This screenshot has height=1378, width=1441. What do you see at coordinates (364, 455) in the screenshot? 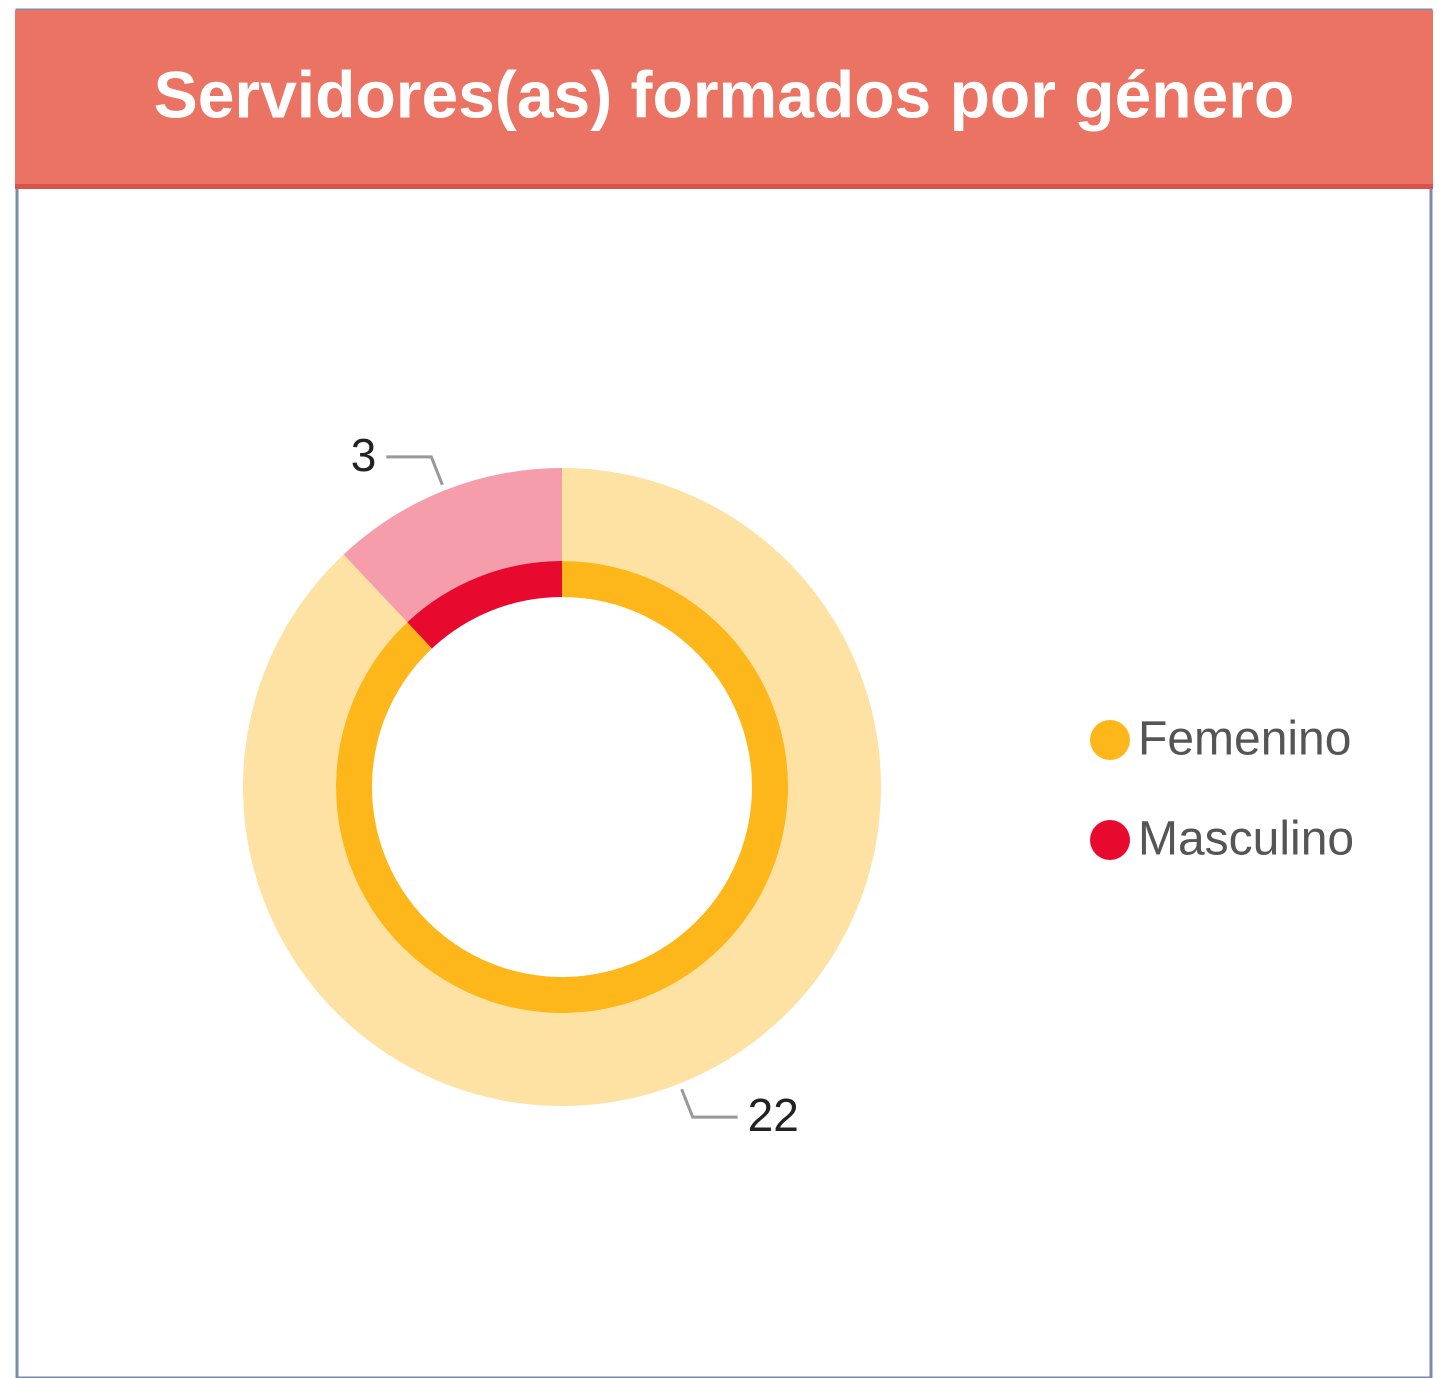
I see `data-label: 3` at bounding box center [364, 455].